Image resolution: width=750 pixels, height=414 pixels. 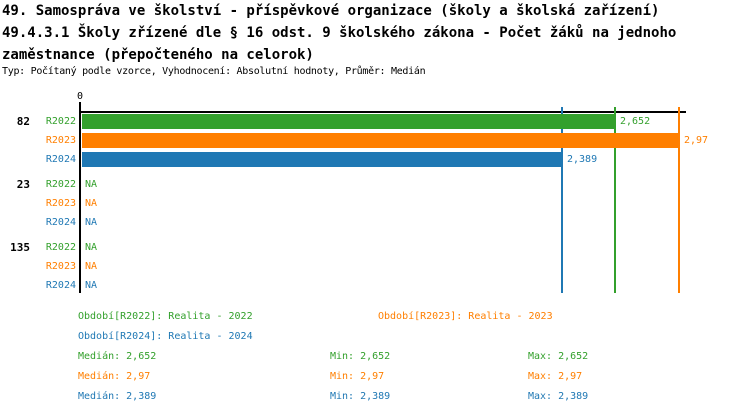 What do you see at coordinates (348, 121) in the screenshot?
I see `bar-r2022` at bounding box center [348, 121].